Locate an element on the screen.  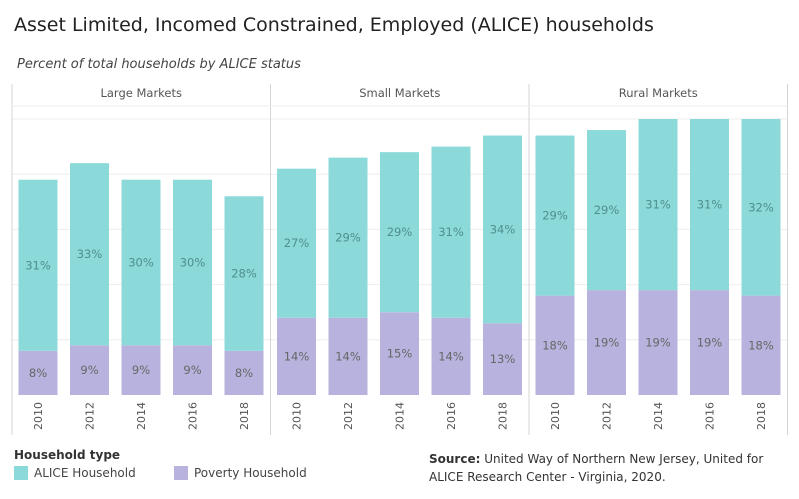
legend-item-poverty: Poverty Household is located at coordinates (240, 473).